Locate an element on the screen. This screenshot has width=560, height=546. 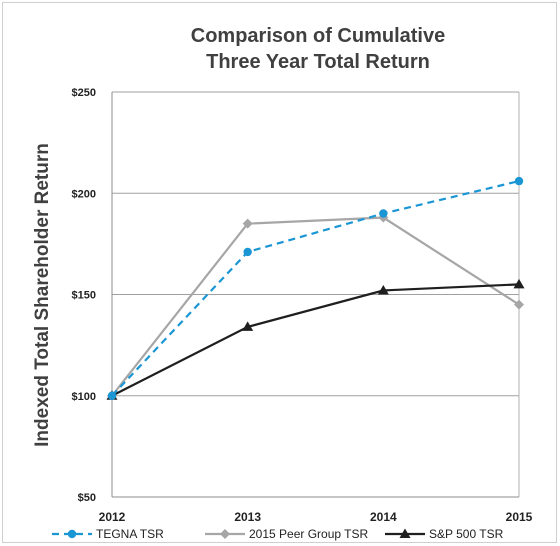
x-axis-ticks: 2012 2013 2014 2015 is located at coordinates (316, 517).